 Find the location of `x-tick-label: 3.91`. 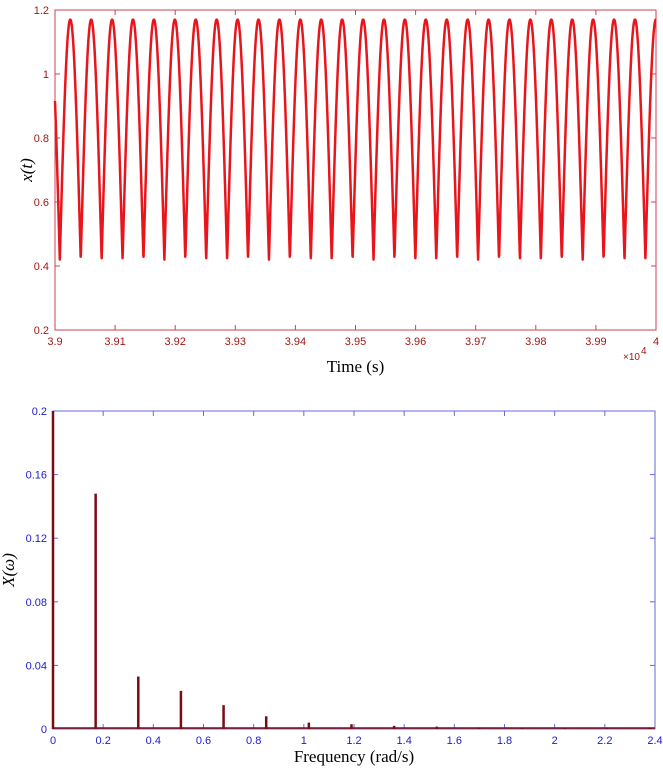

x-tick-label: 3.91 is located at coordinates (114, 342).